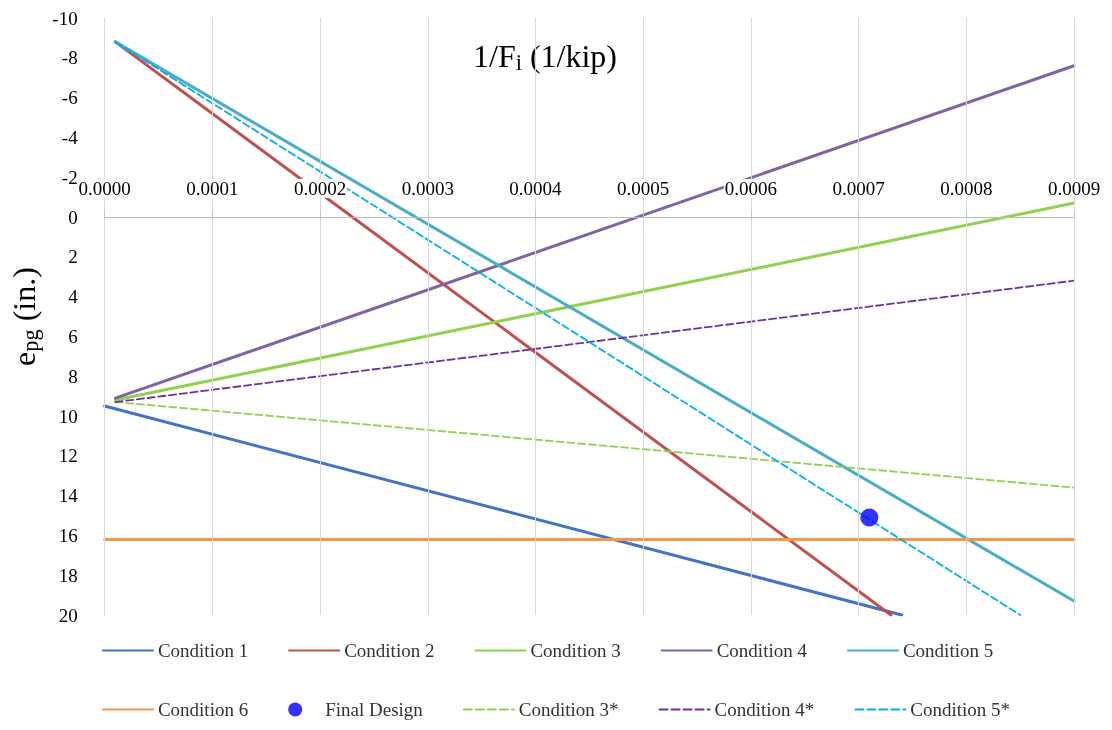 This screenshot has height=730, width=1112. Describe the element at coordinates (320, 188) in the screenshot. I see `x-tick-label: 0.0002` at that location.